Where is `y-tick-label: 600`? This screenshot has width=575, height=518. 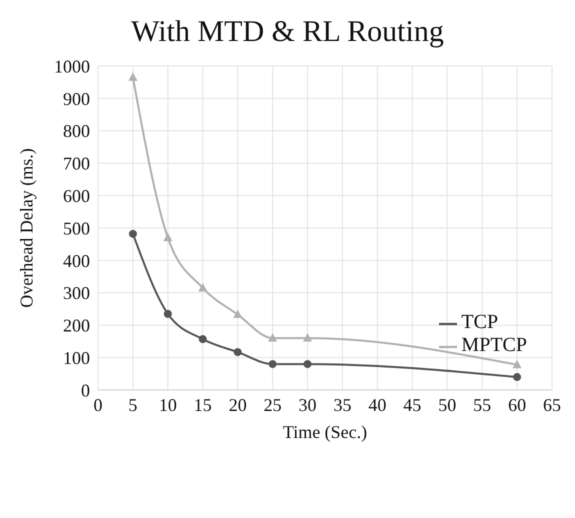 y-tick-label: 600 is located at coordinates (76, 196).